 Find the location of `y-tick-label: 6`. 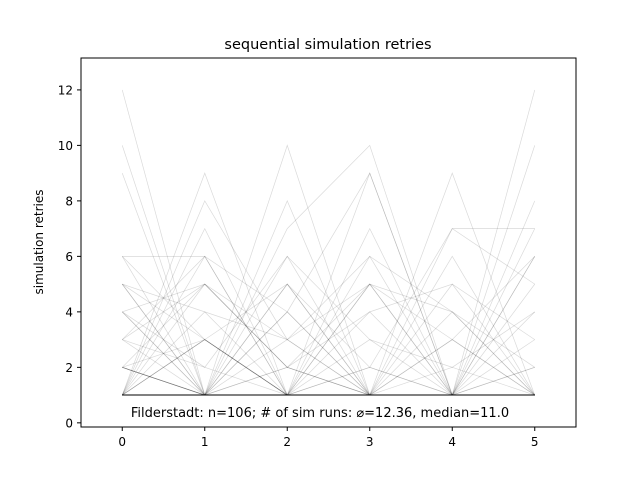

y-tick-label: 6 is located at coordinates (69, 257).